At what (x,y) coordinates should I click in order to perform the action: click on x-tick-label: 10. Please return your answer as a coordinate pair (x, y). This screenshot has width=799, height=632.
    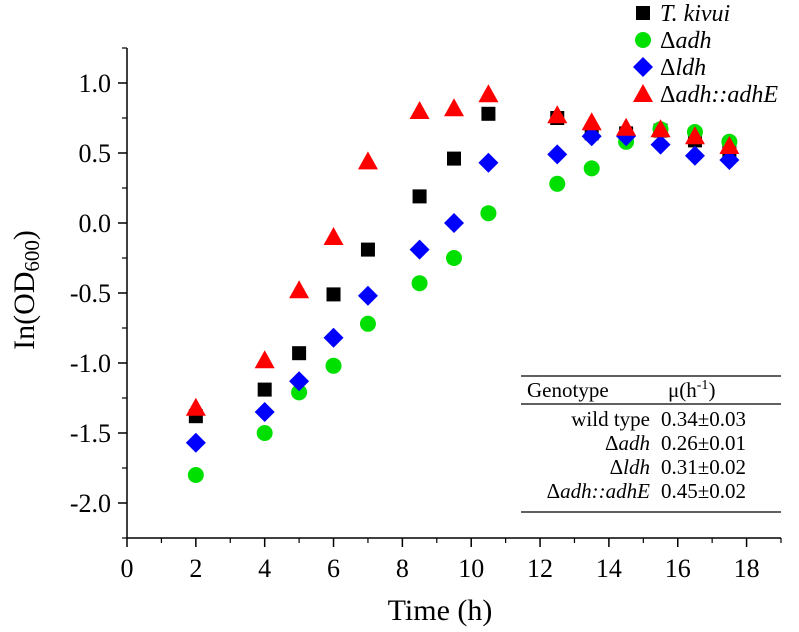
    Looking at the image, I should click on (471, 568).